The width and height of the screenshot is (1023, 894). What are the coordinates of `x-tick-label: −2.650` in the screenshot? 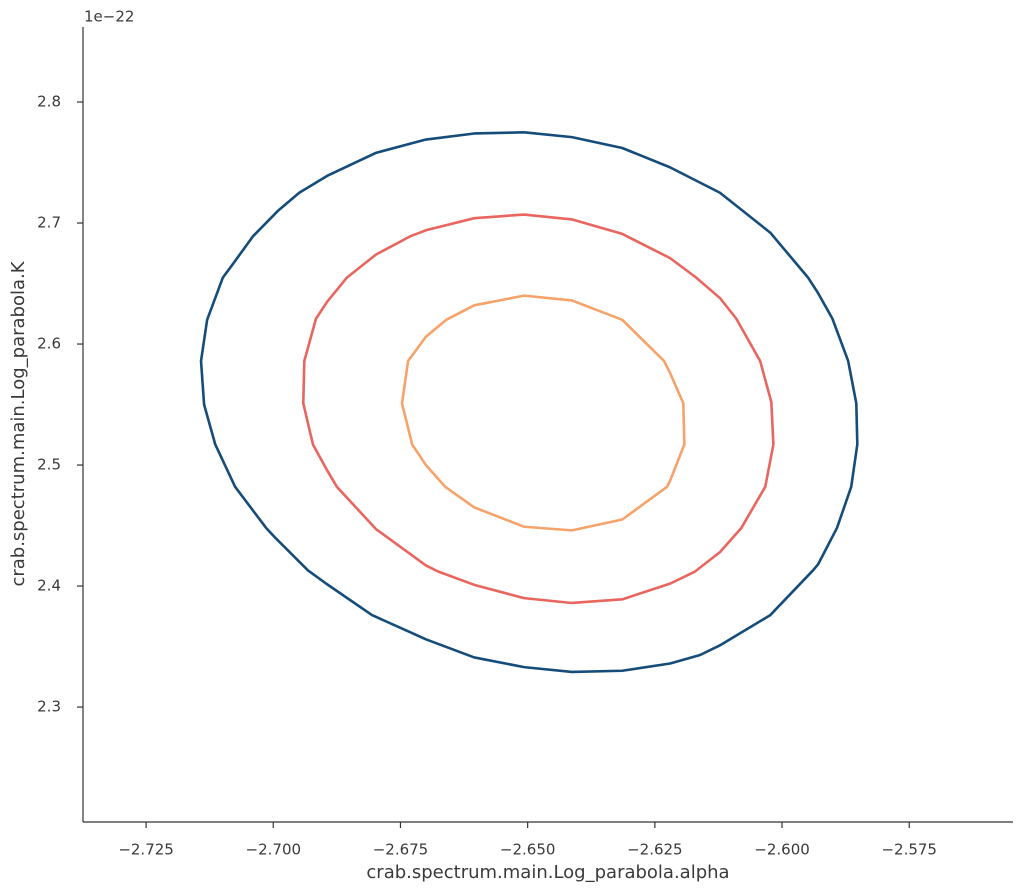 It's located at (528, 850).